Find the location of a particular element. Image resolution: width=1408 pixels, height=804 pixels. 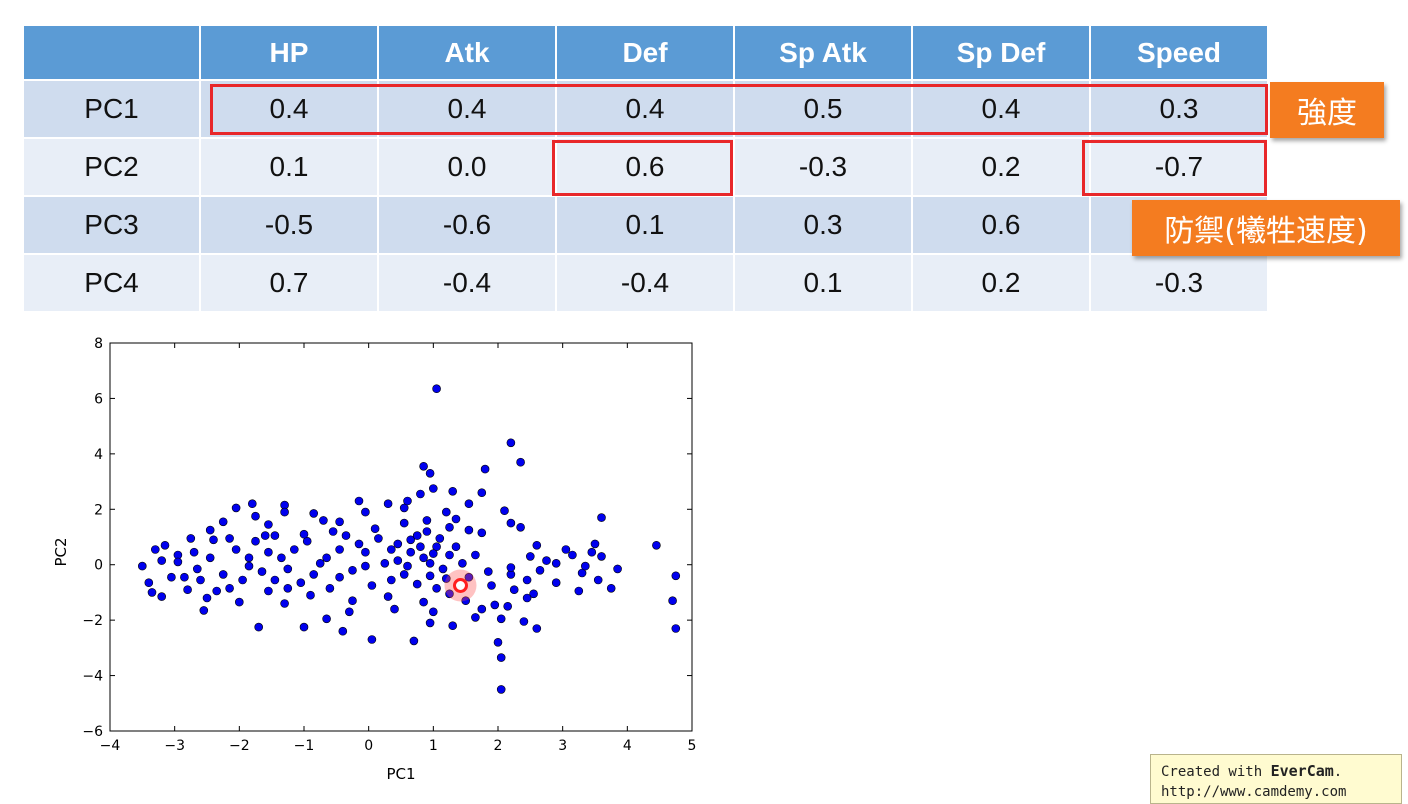

table-cell: 0.4 is located at coordinates (468, 110).